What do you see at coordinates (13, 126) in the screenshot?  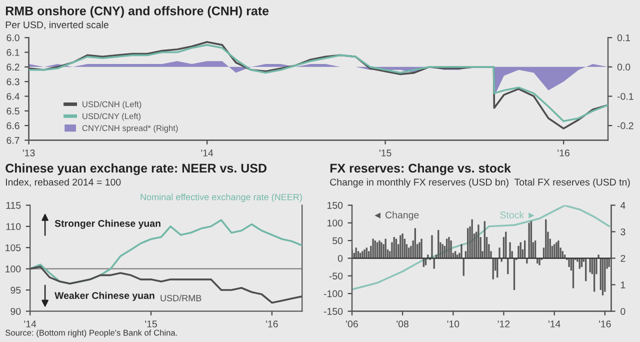 I see `y-tick-label: 6.6` at bounding box center [13, 126].